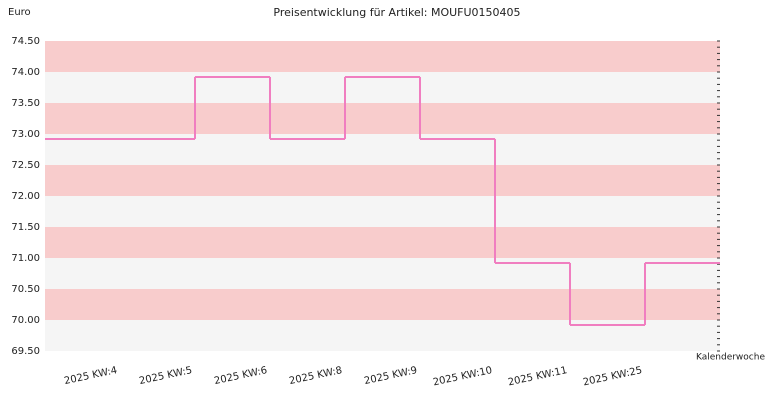 The image size is (770, 400). What do you see at coordinates (25, 103) in the screenshot?
I see `y-tick-label: 73.50` at bounding box center [25, 103].